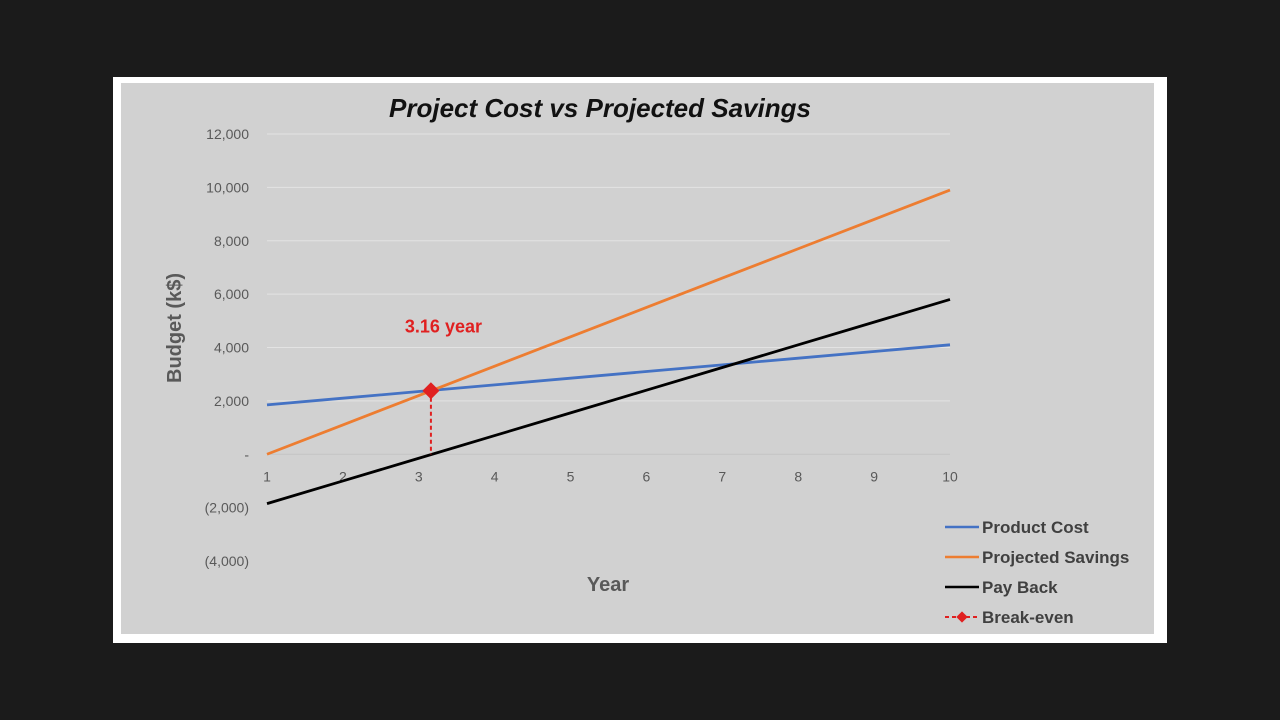 This screenshot has height=720, width=1280. I want to click on x-tick-label: 6, so click(647, 476).